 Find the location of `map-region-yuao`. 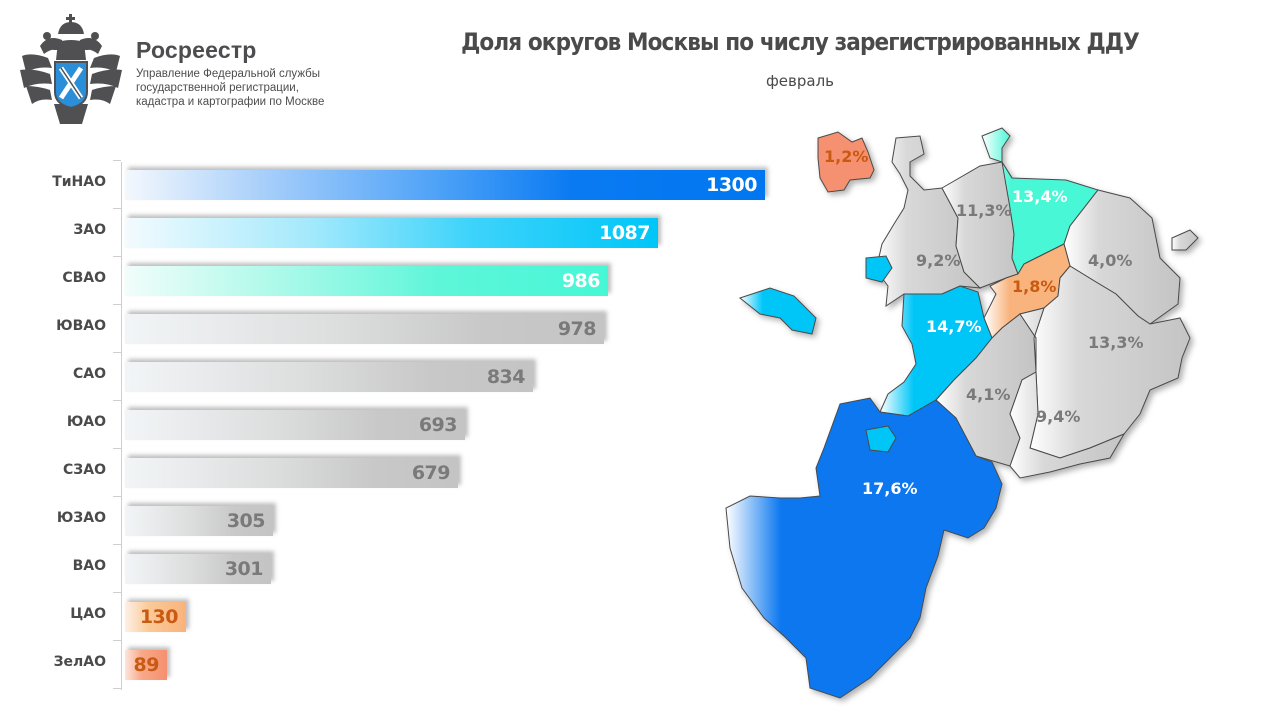

map-region-yuao is located at coordinates (1067, 393).